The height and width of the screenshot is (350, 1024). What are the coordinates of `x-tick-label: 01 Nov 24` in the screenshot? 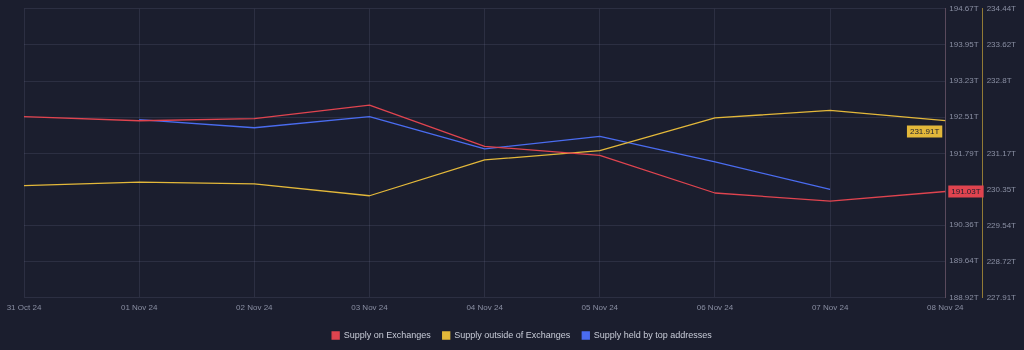 It's located at (139, 308).